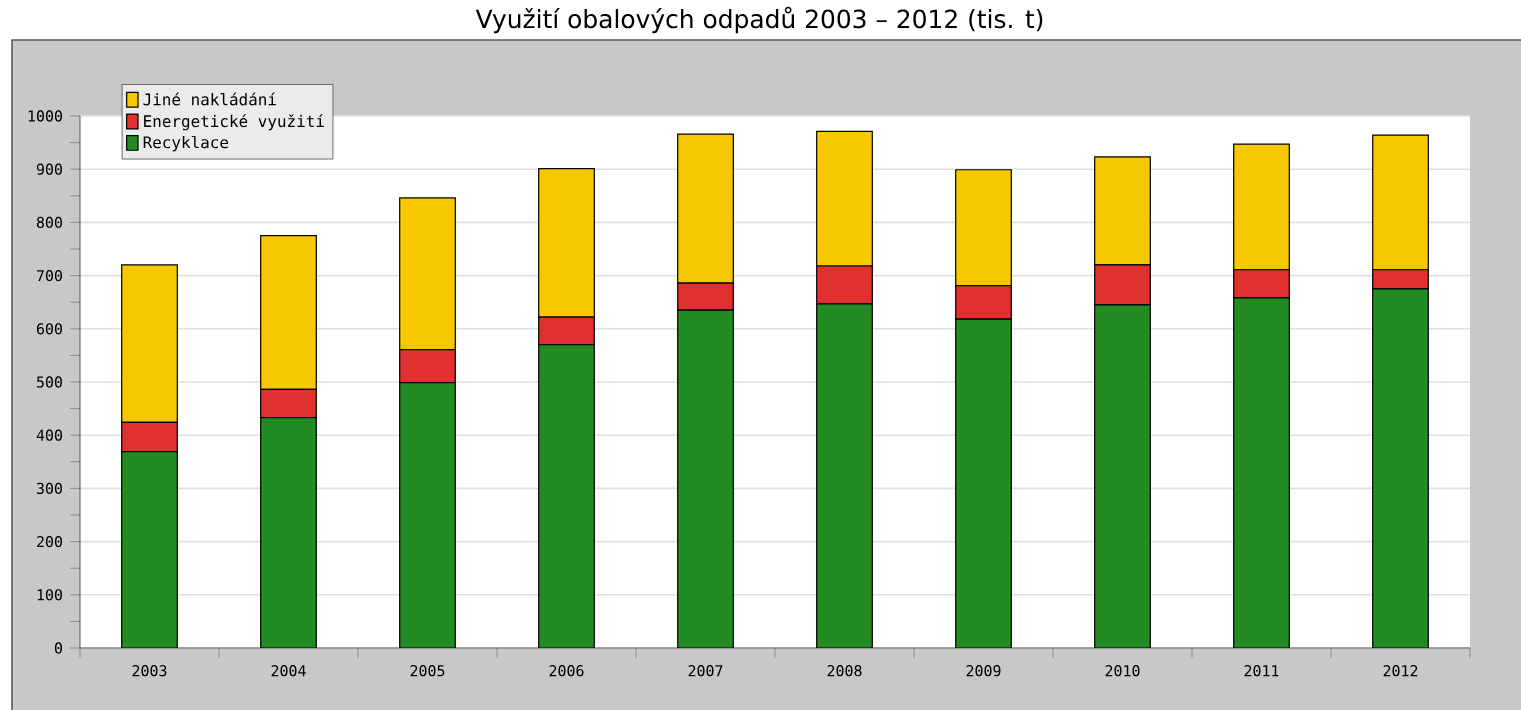 Image resolution: width=1521 pixels, height=710 pixels. I want to click on y-tick-label: 900, so click(49, 169).